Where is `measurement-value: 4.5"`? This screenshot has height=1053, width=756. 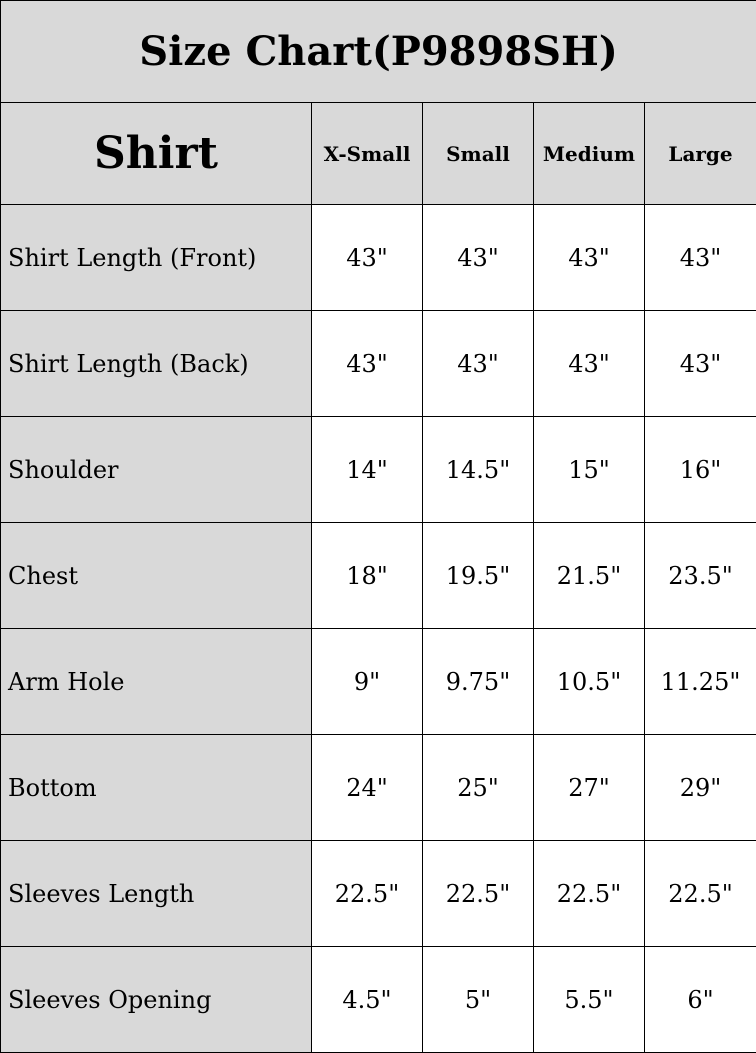
measurement-value: 4.5" is located at coordinates (367, 1000).